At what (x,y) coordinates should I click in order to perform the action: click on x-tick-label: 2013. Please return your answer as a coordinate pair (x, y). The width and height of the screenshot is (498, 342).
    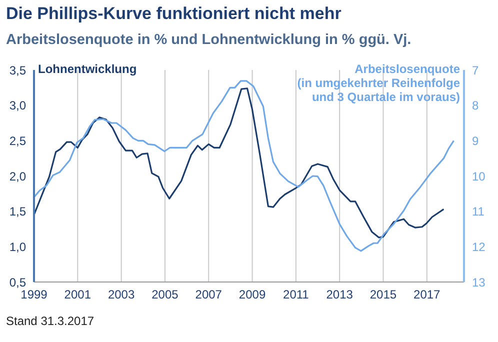
    Looking at the image, I should click on (340, 295).